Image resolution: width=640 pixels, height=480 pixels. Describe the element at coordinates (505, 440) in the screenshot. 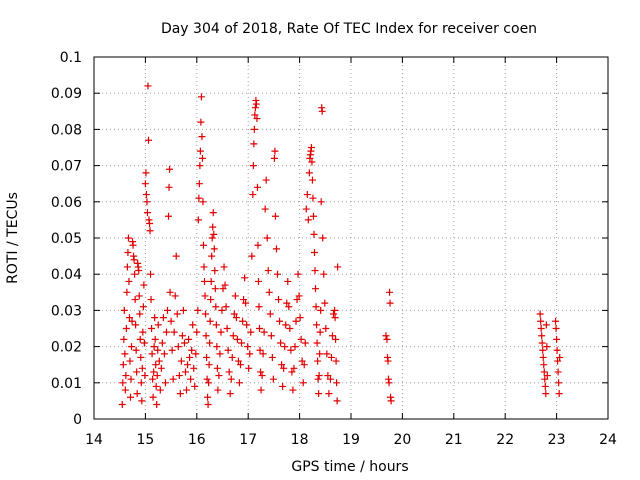

I see `x-tick-label: 22` at that location.